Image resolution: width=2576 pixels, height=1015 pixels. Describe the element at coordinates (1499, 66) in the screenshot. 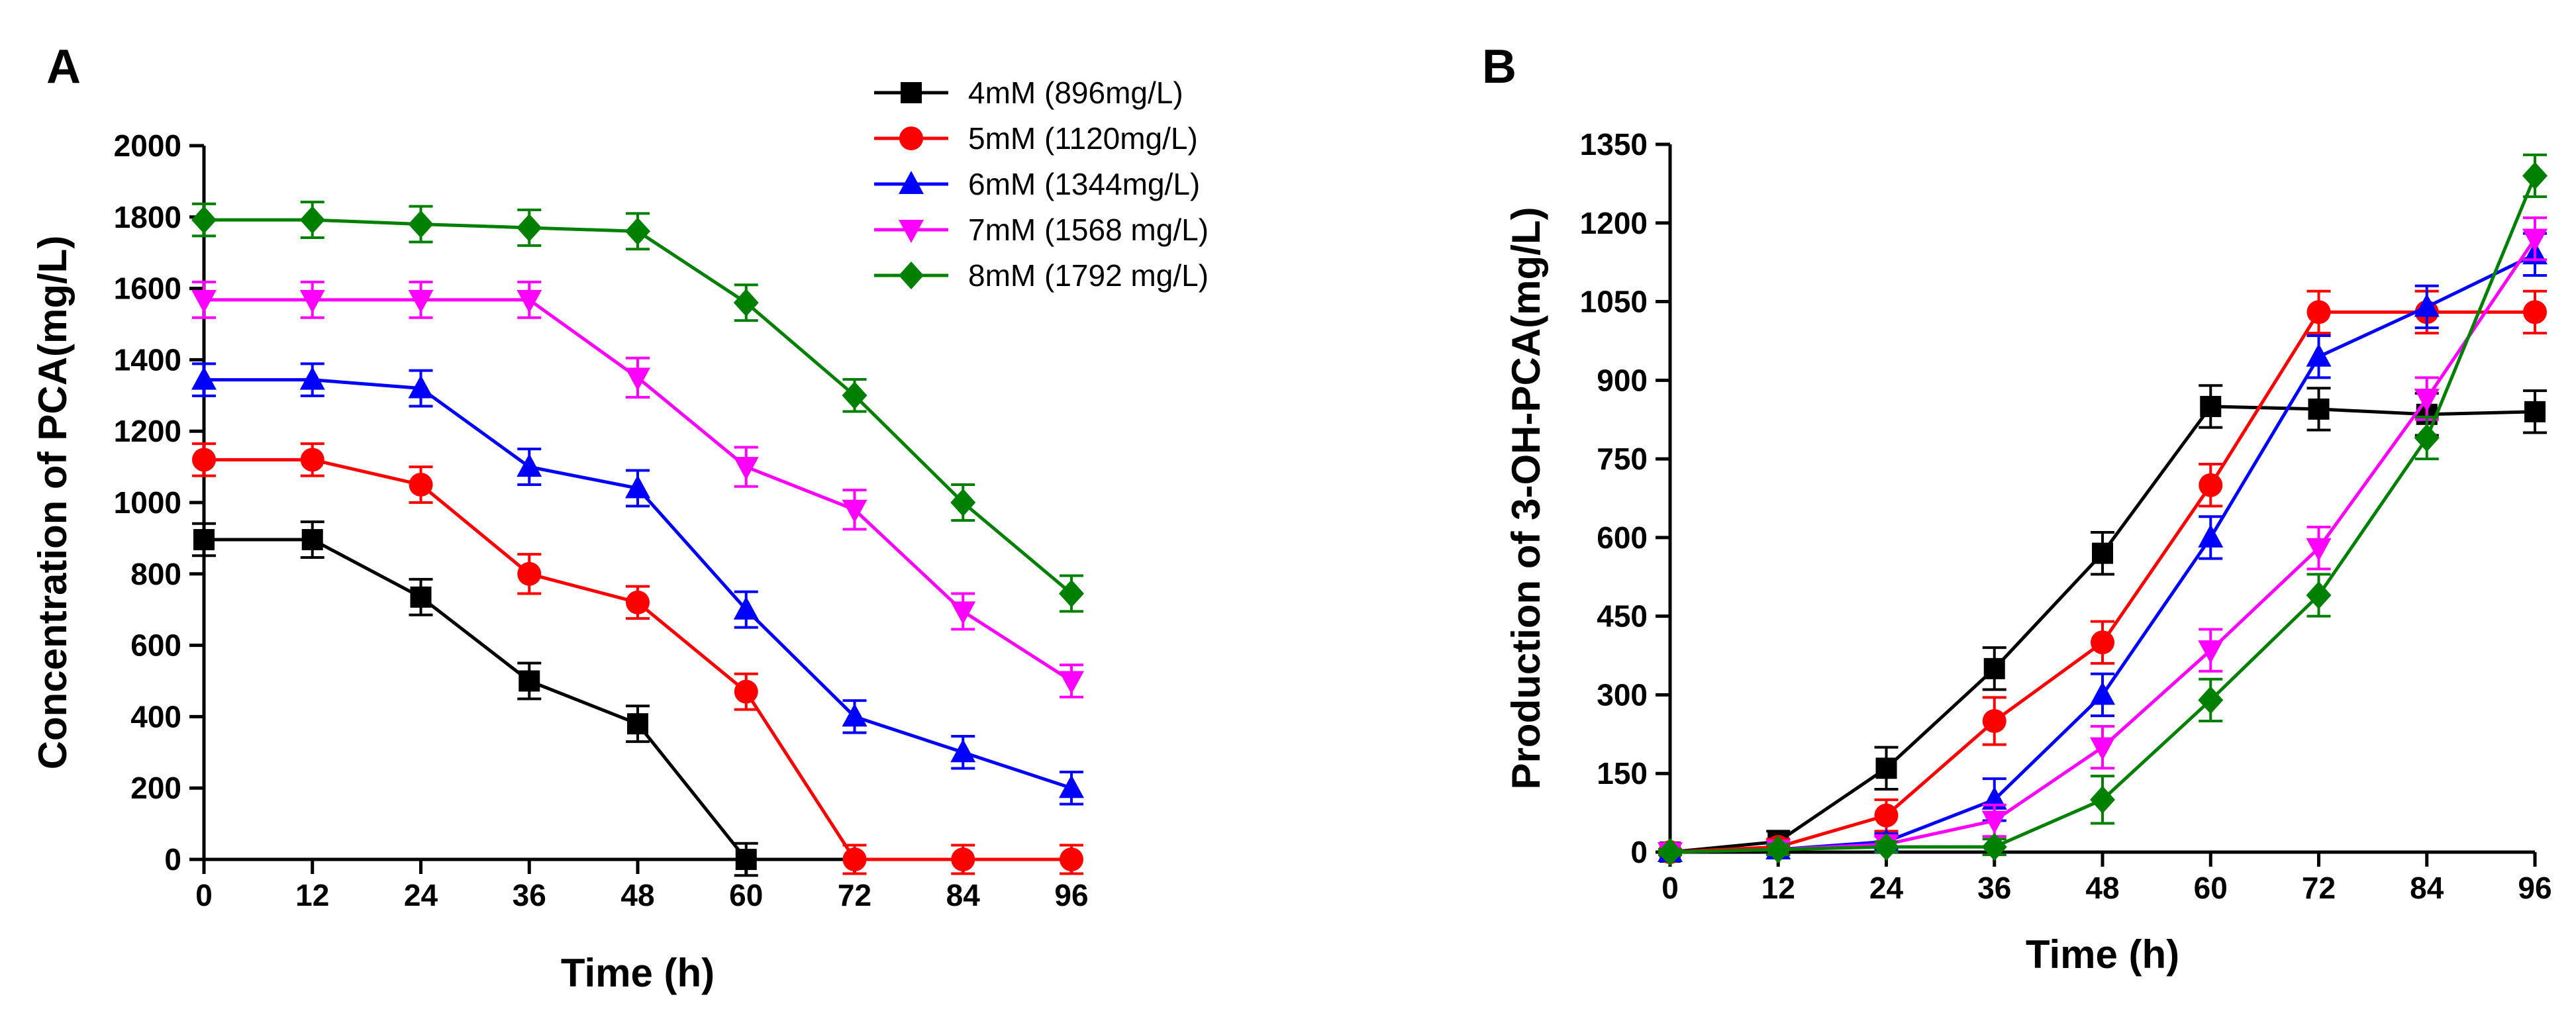

I see `panel-label: B` at that location.